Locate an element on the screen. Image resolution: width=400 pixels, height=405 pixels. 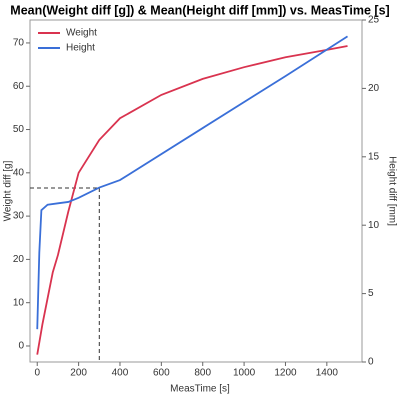
x-tick-label: 1200 is located at coordinates (285, 373).